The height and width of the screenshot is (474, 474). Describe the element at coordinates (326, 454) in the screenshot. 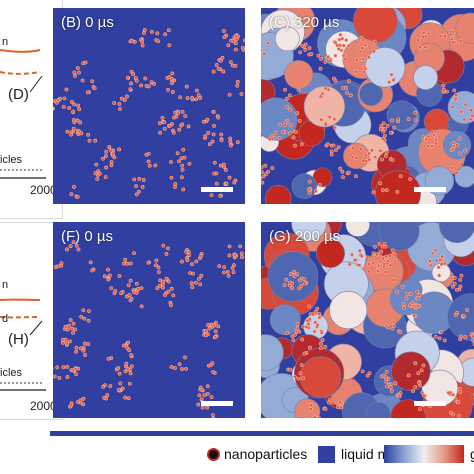

I see `liquid-melt-swatch-icon` at that location.